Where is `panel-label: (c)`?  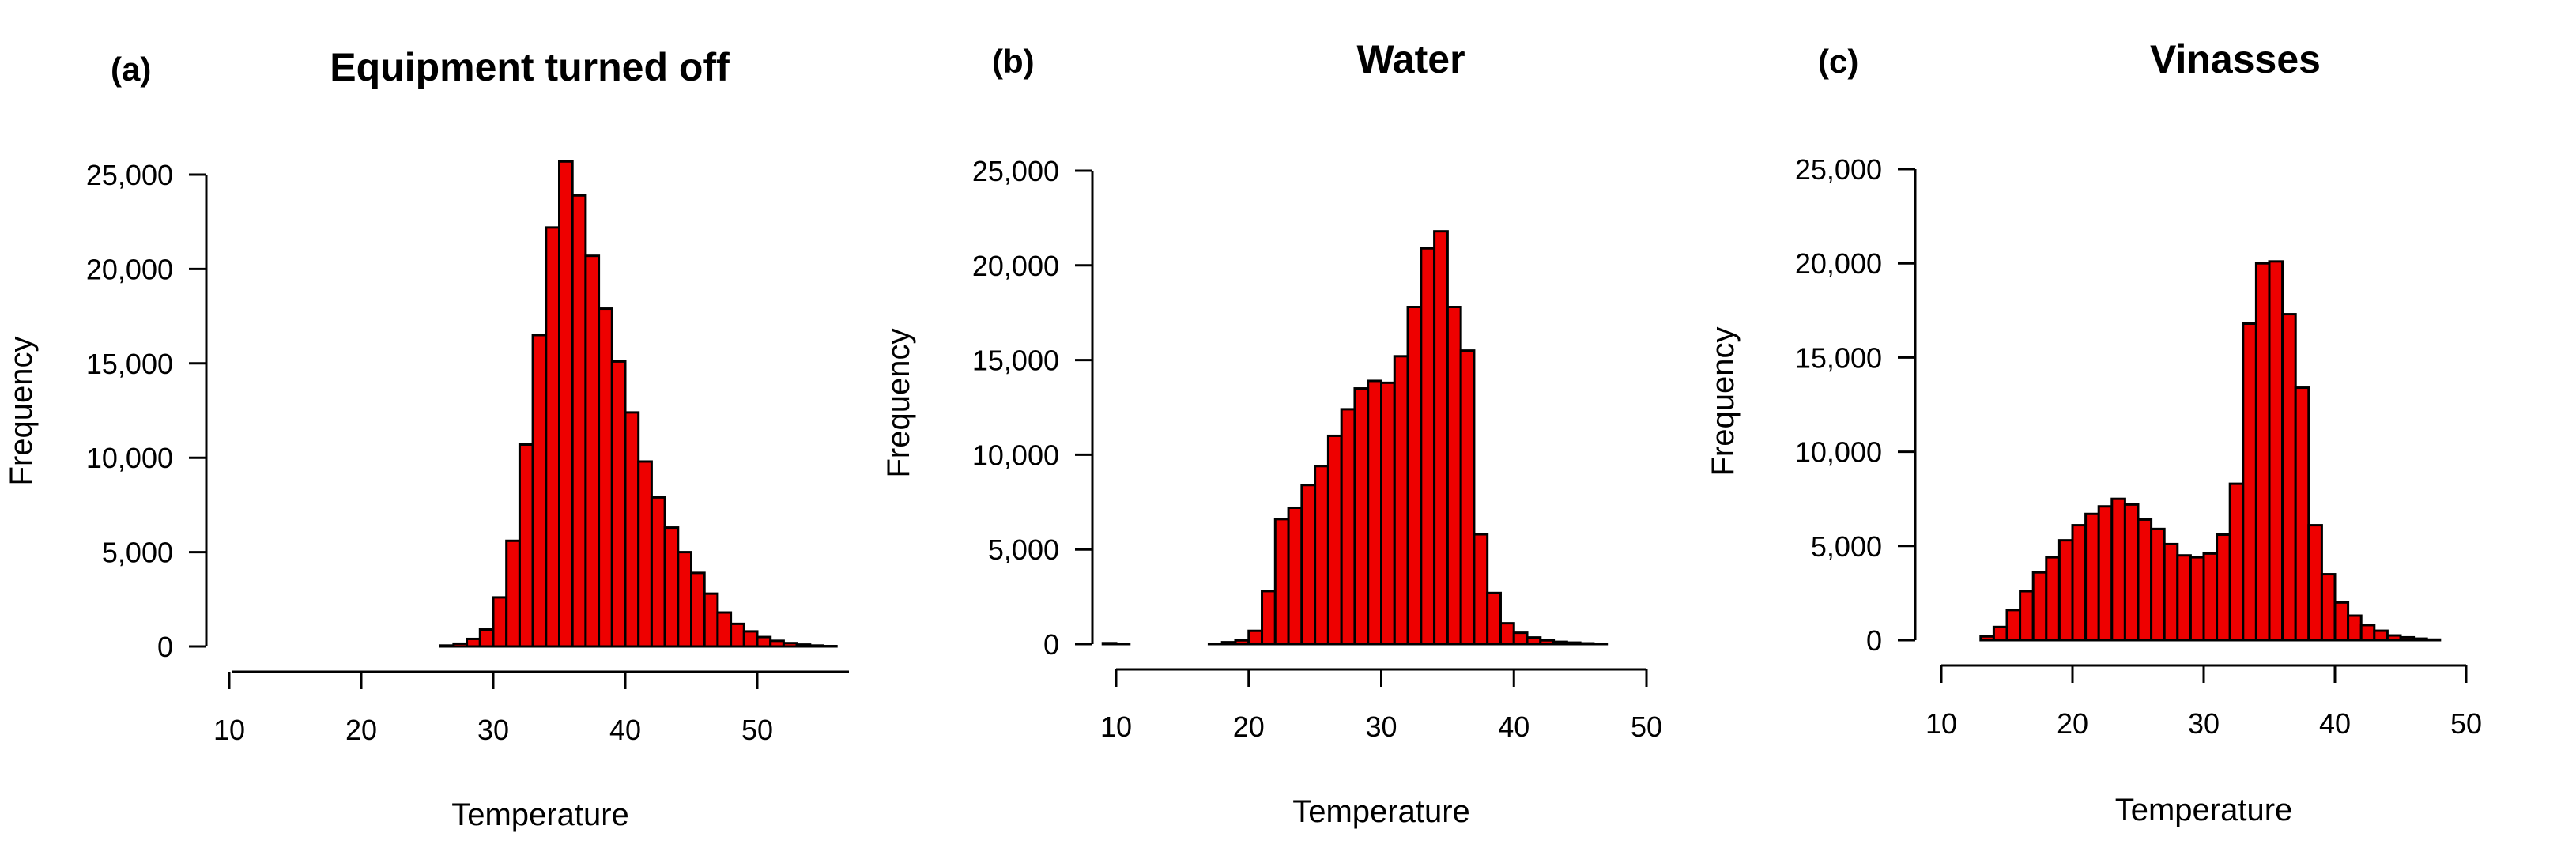
panel-label: (c) is located at coordinates (1838, 61).